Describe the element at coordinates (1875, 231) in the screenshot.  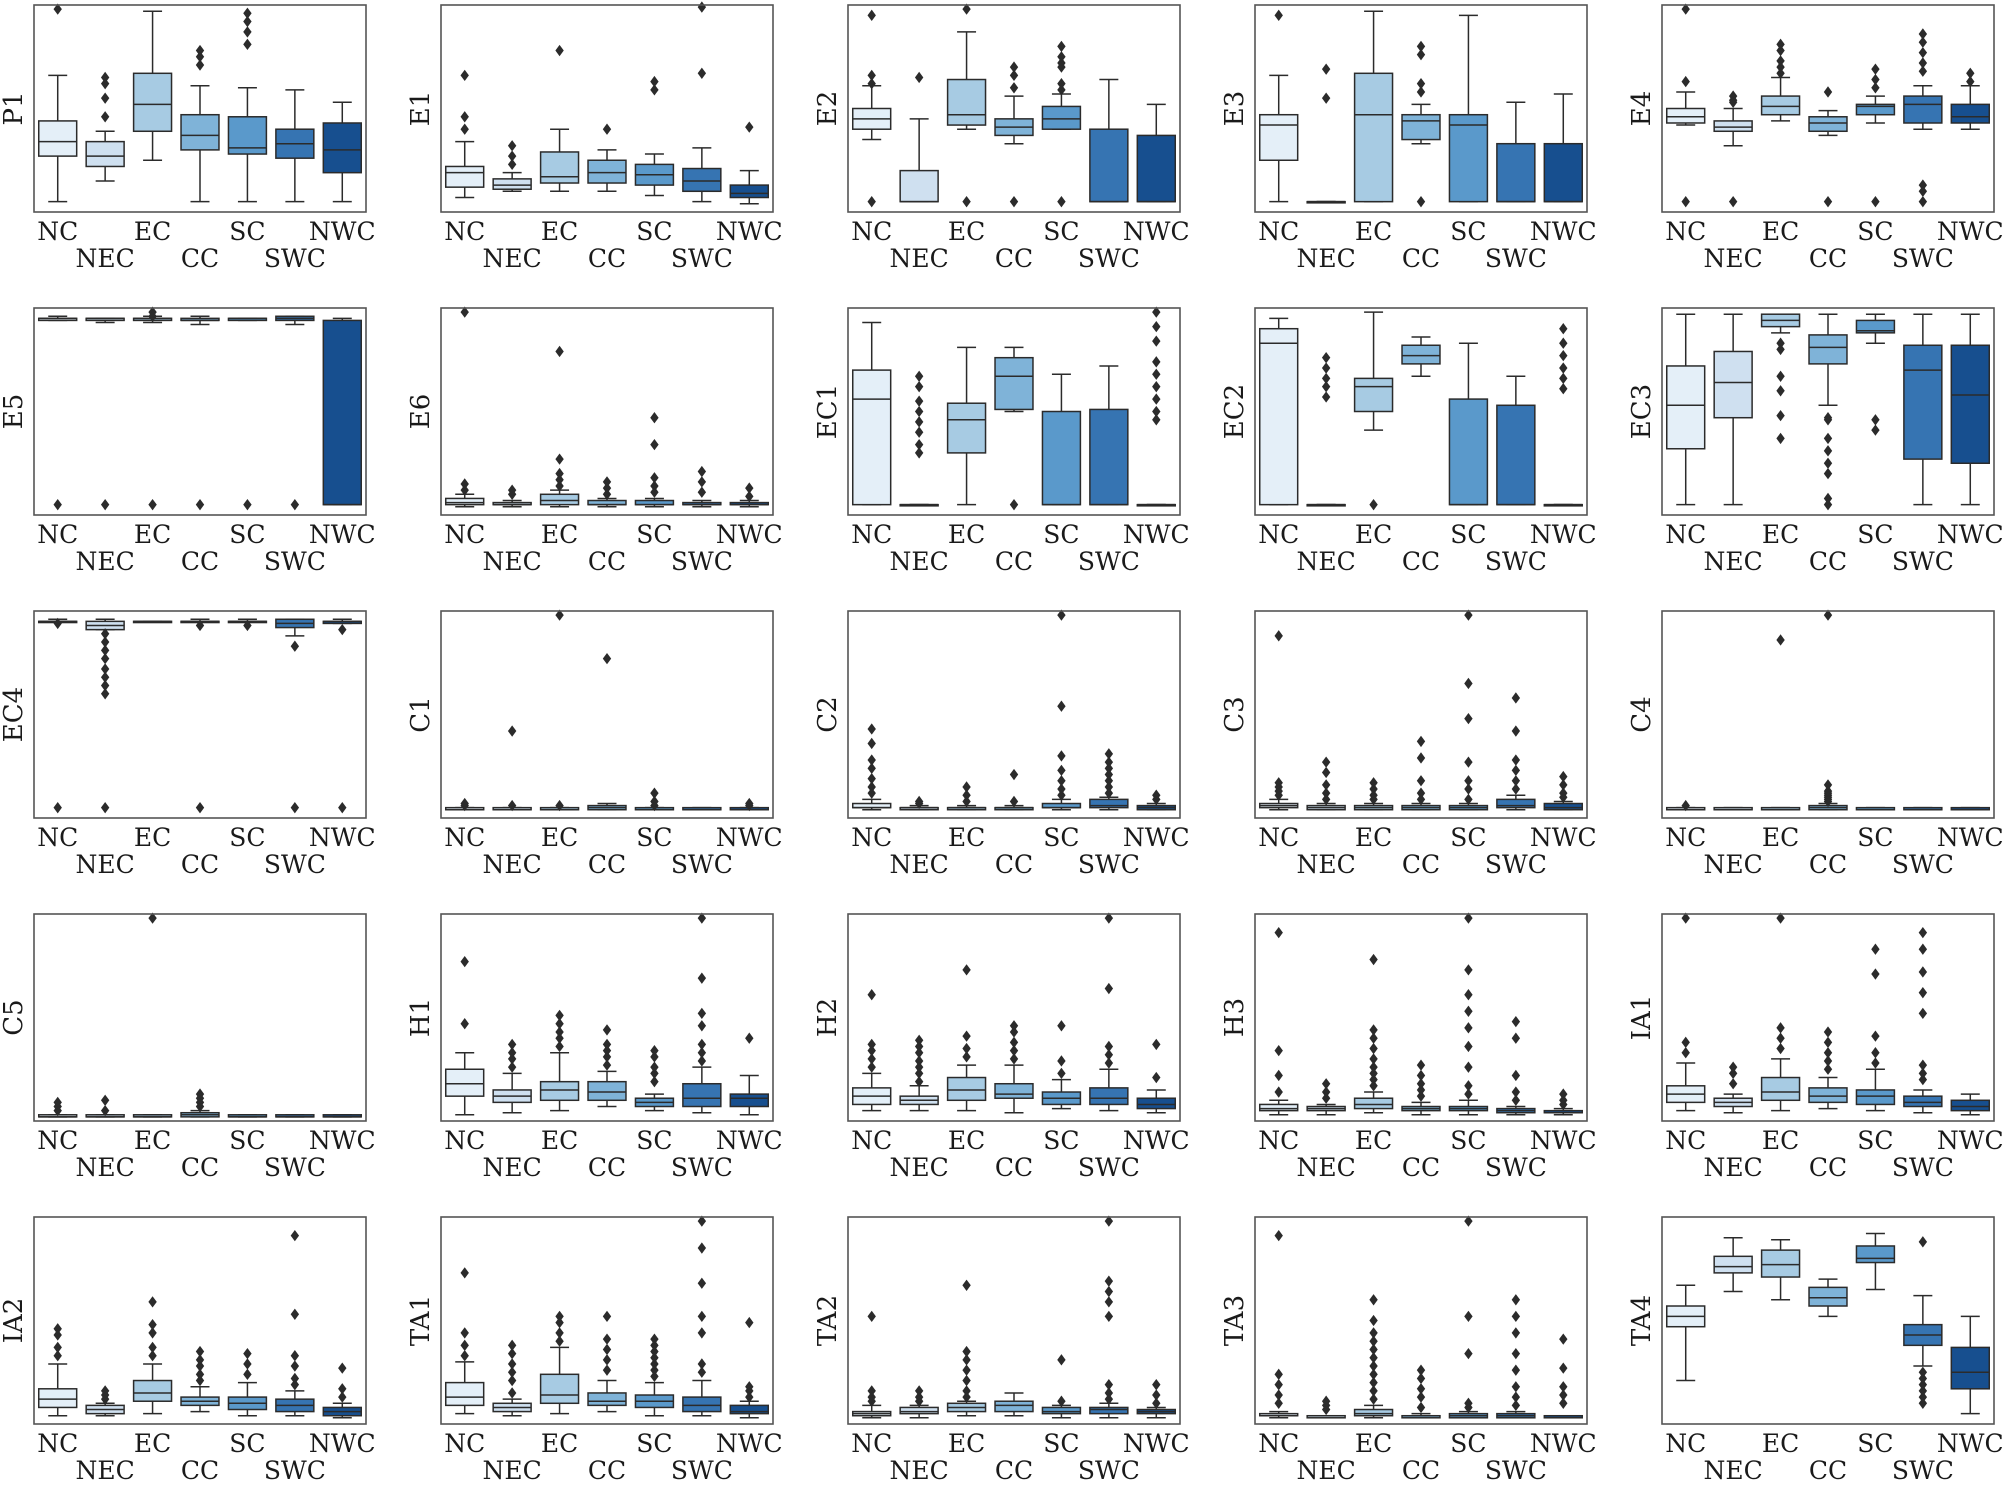
I see `e4-tick-sc: SC` at that location.